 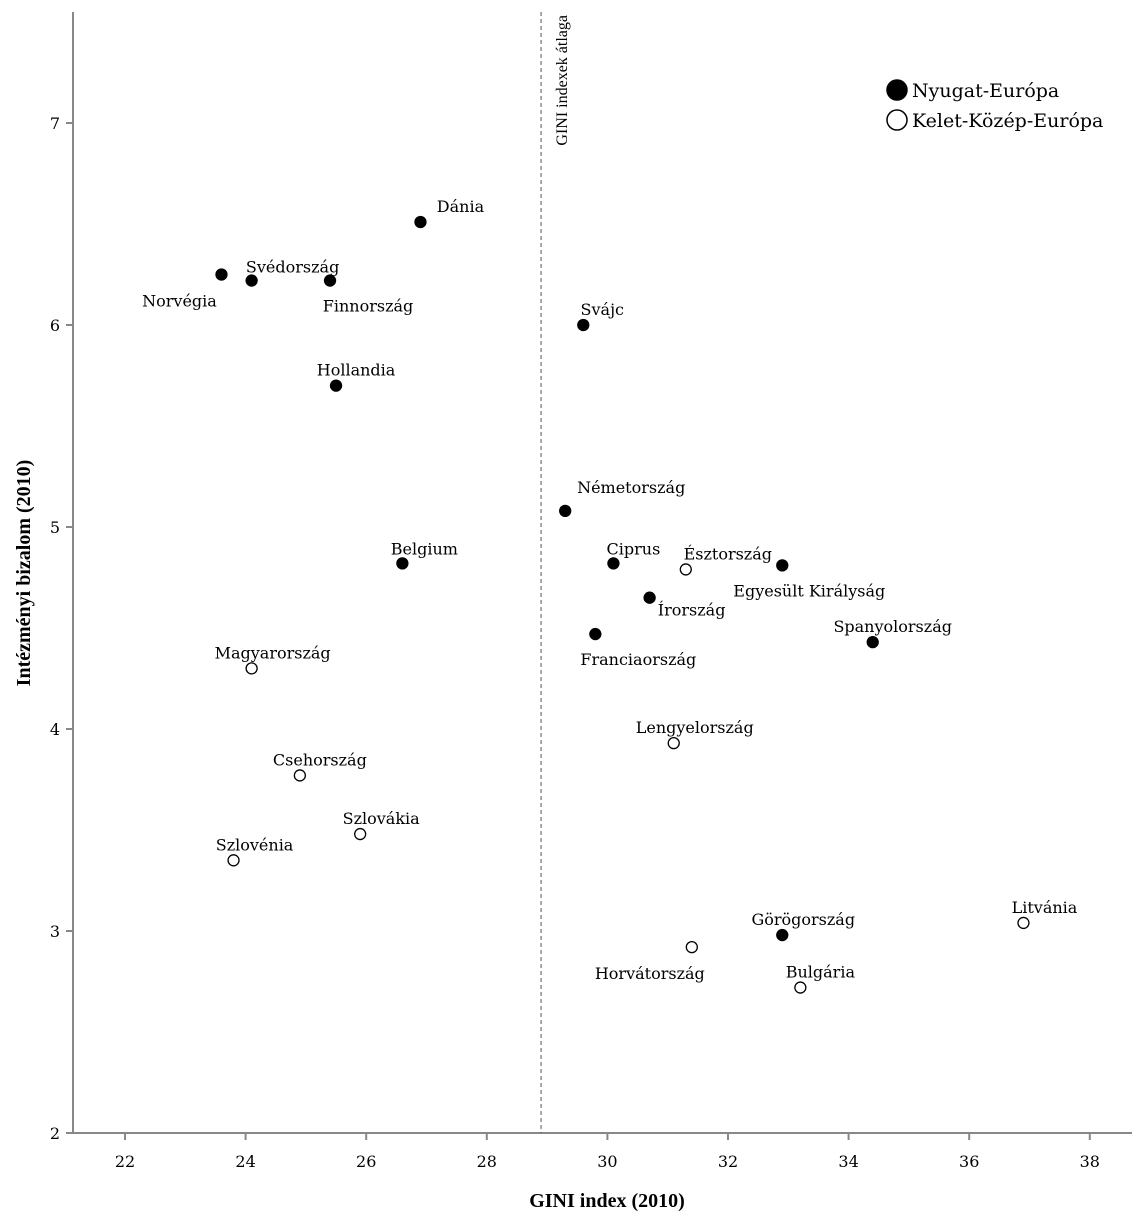 What do you see at coordinates (251, 280) in the screenshot?
I see `data-point-svédország` at bounding box center [251, 280].